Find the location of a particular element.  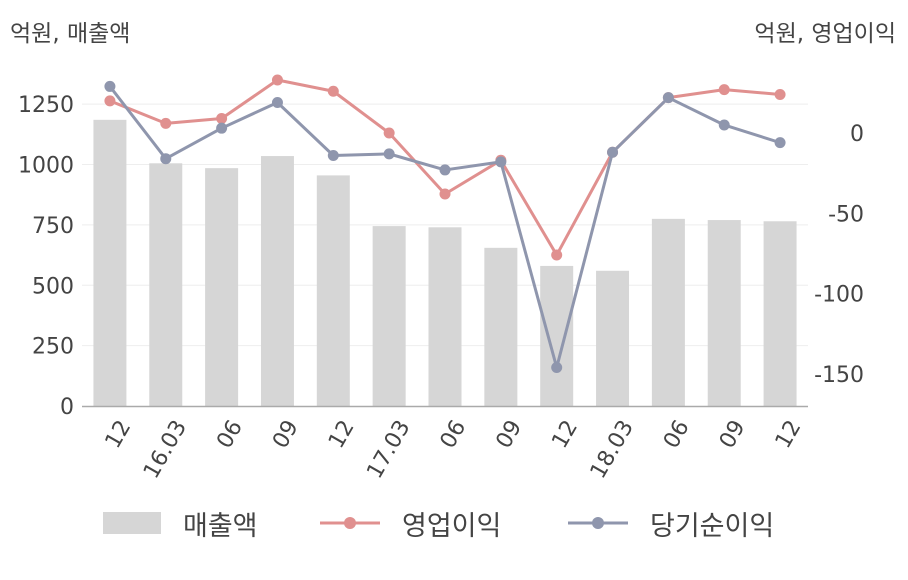

left-tick-label: 250 is located at coordinates (53, 347).